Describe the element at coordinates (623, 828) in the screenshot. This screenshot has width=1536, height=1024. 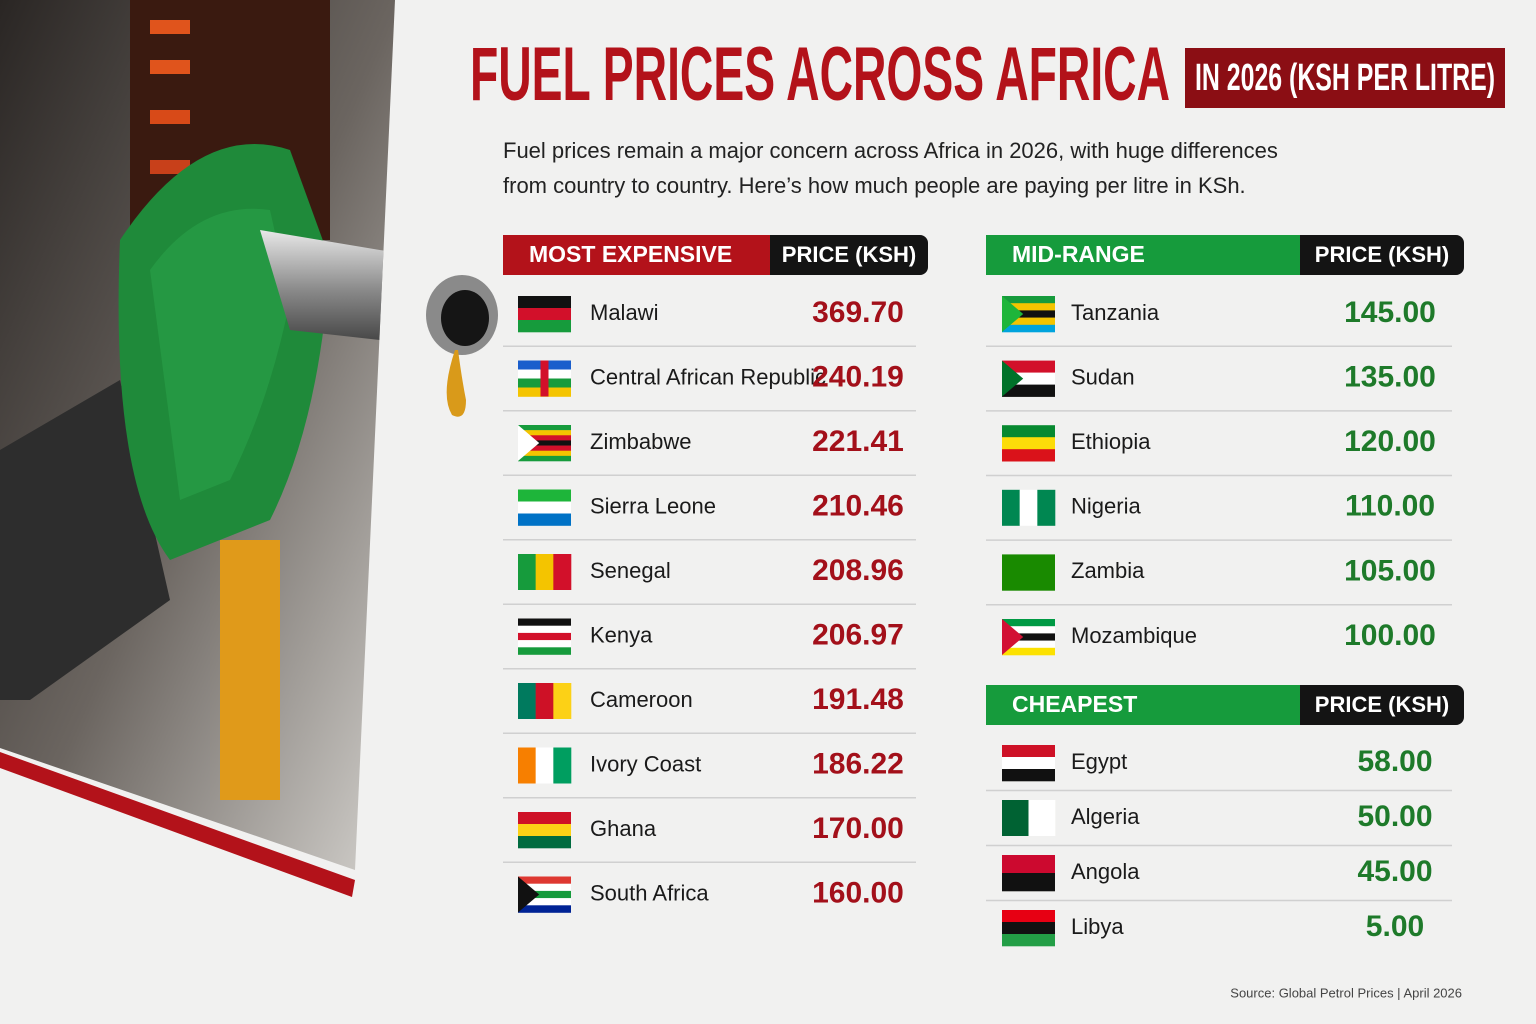
I see `country: Ghana` at that location.